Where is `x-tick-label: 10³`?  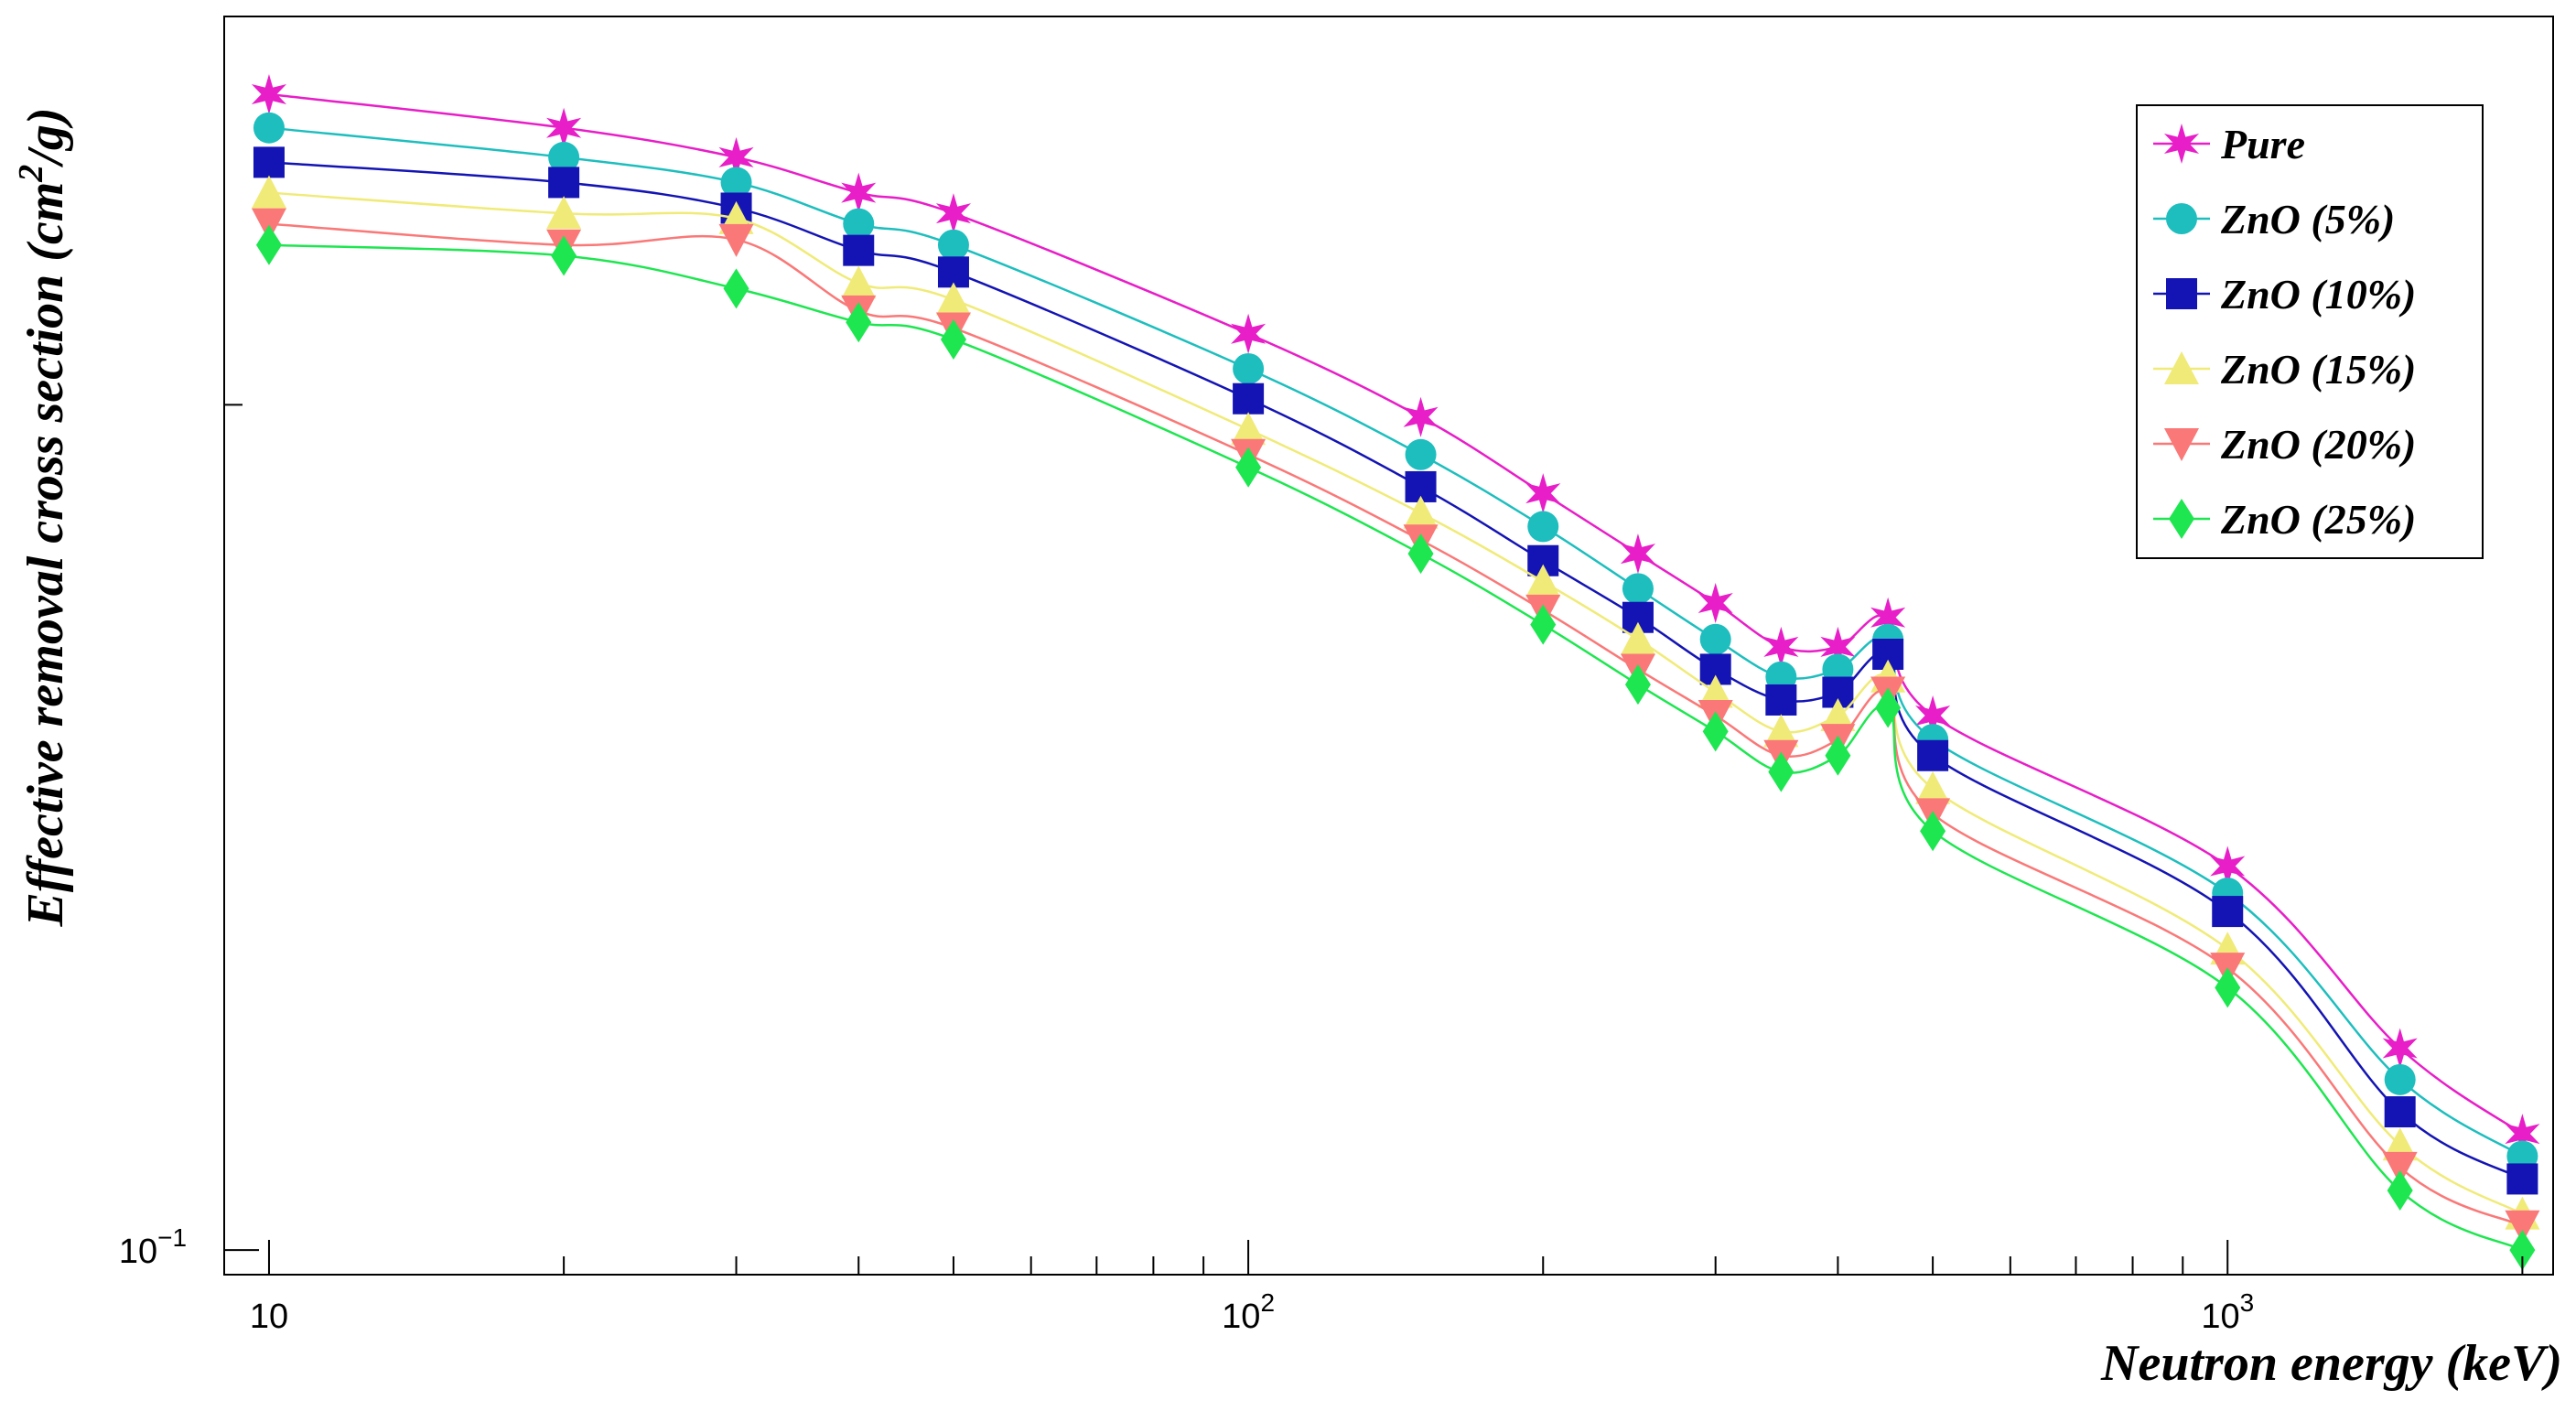 x-tick-label: 10³ is located at coordinates (2227, 1312).